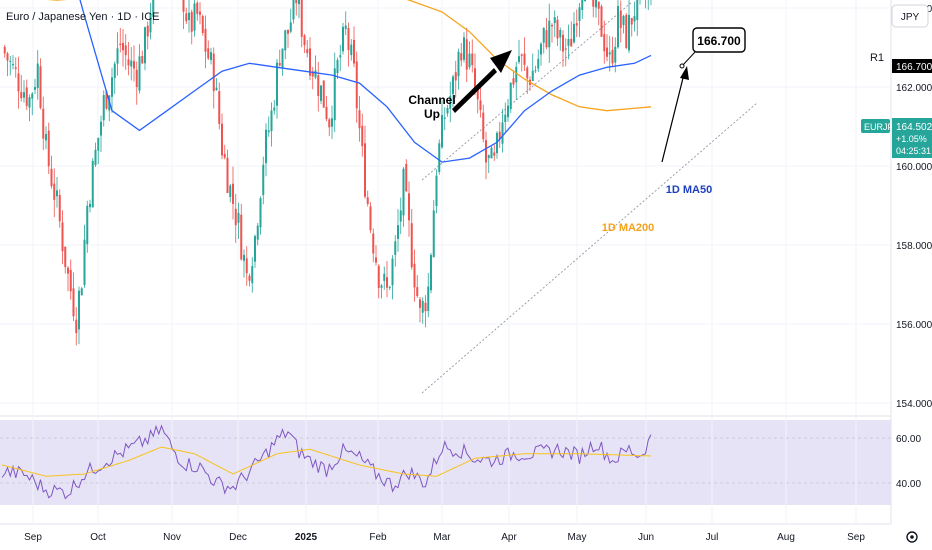 The image size is (932, 550). I want to click on rsi-tick-label: 40.00, so click(908, 484).